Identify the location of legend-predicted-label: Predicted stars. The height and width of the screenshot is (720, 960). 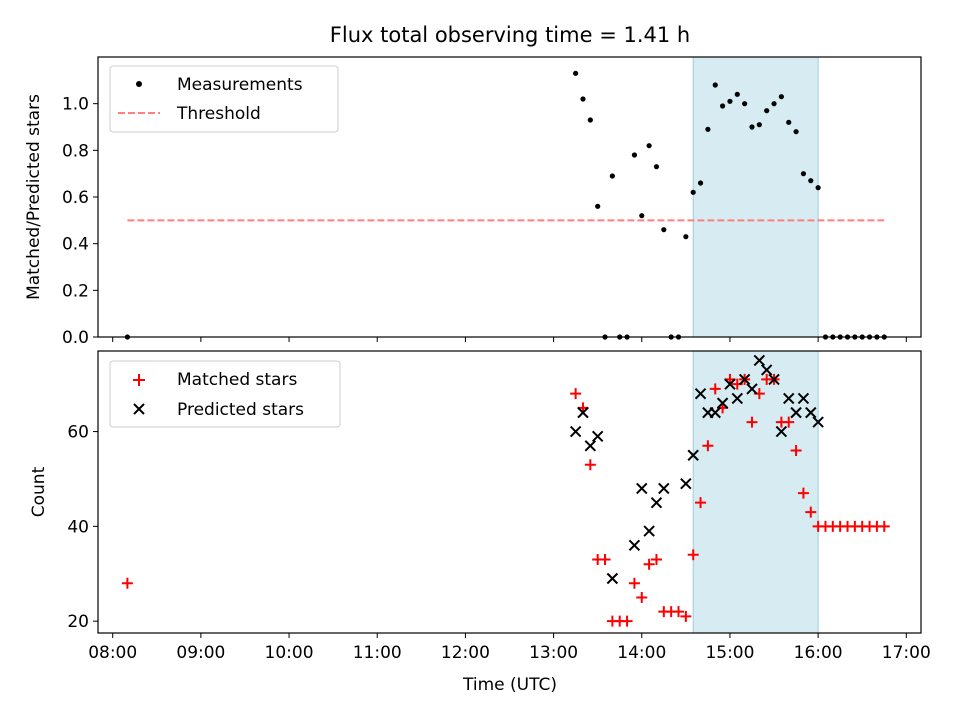
(240, 410).